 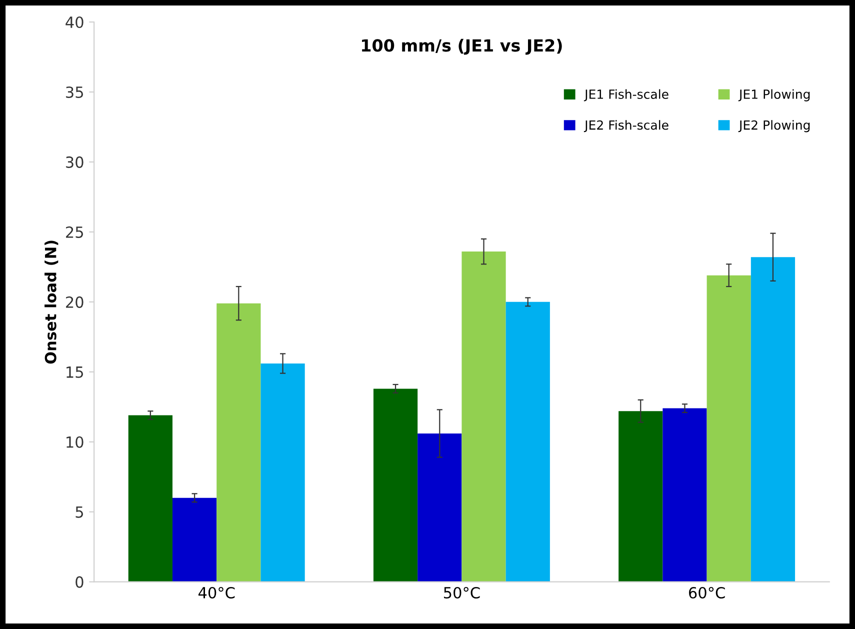 What do you see at coordinates (462, 592) in the screenshot?
I see `x-tick-label: 50°C` at bounding box center [462, 592].